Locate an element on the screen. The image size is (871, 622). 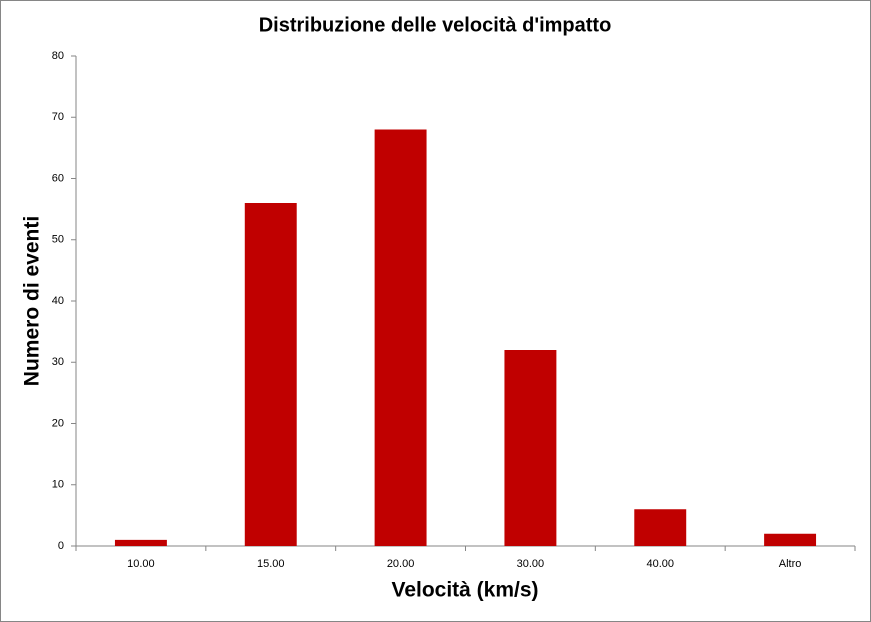
y-tick-label: 10 is located at coordinates (58, 485).